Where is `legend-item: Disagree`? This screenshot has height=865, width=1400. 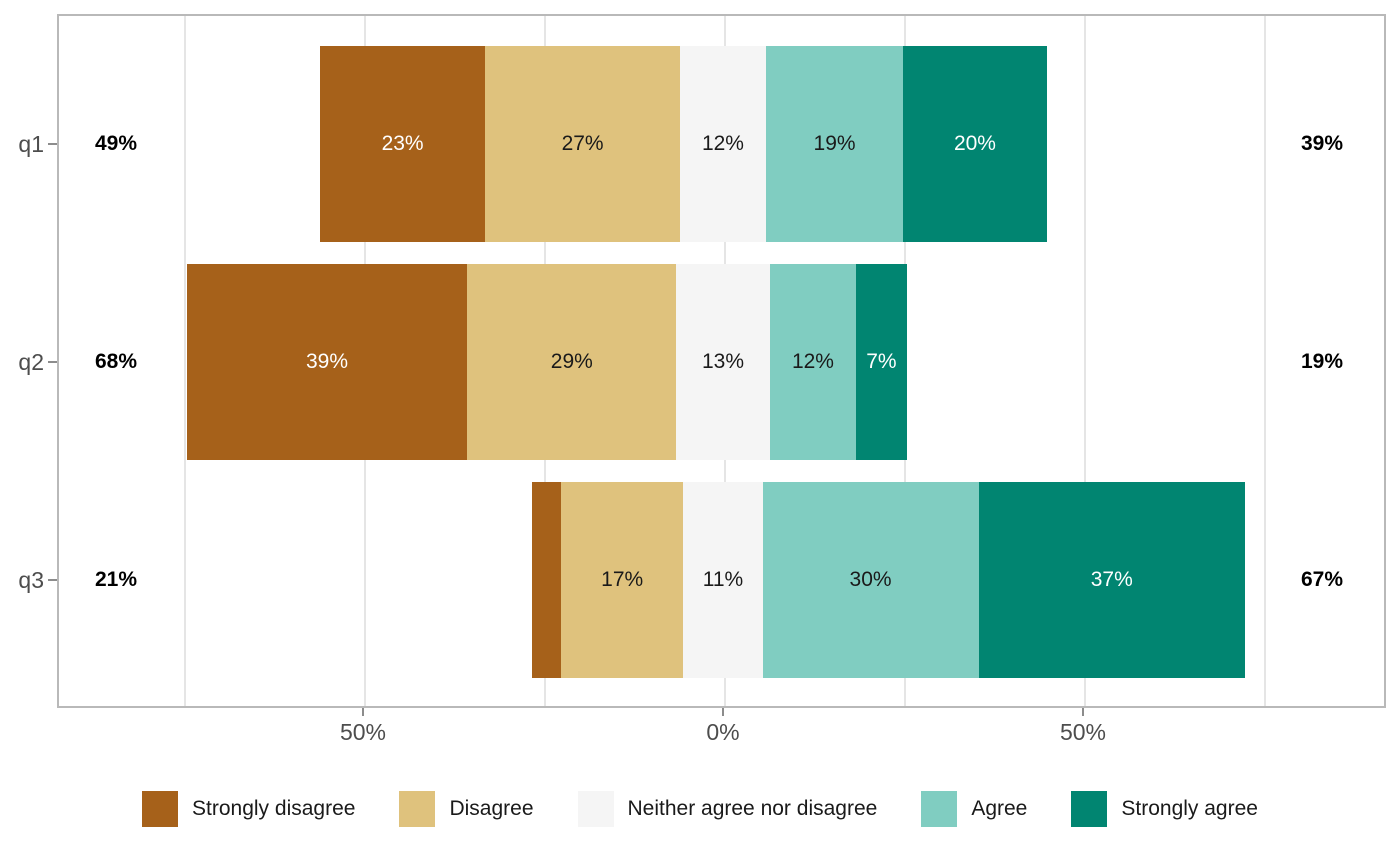 legend-item: Disagree is located at coordinates (466, 809).